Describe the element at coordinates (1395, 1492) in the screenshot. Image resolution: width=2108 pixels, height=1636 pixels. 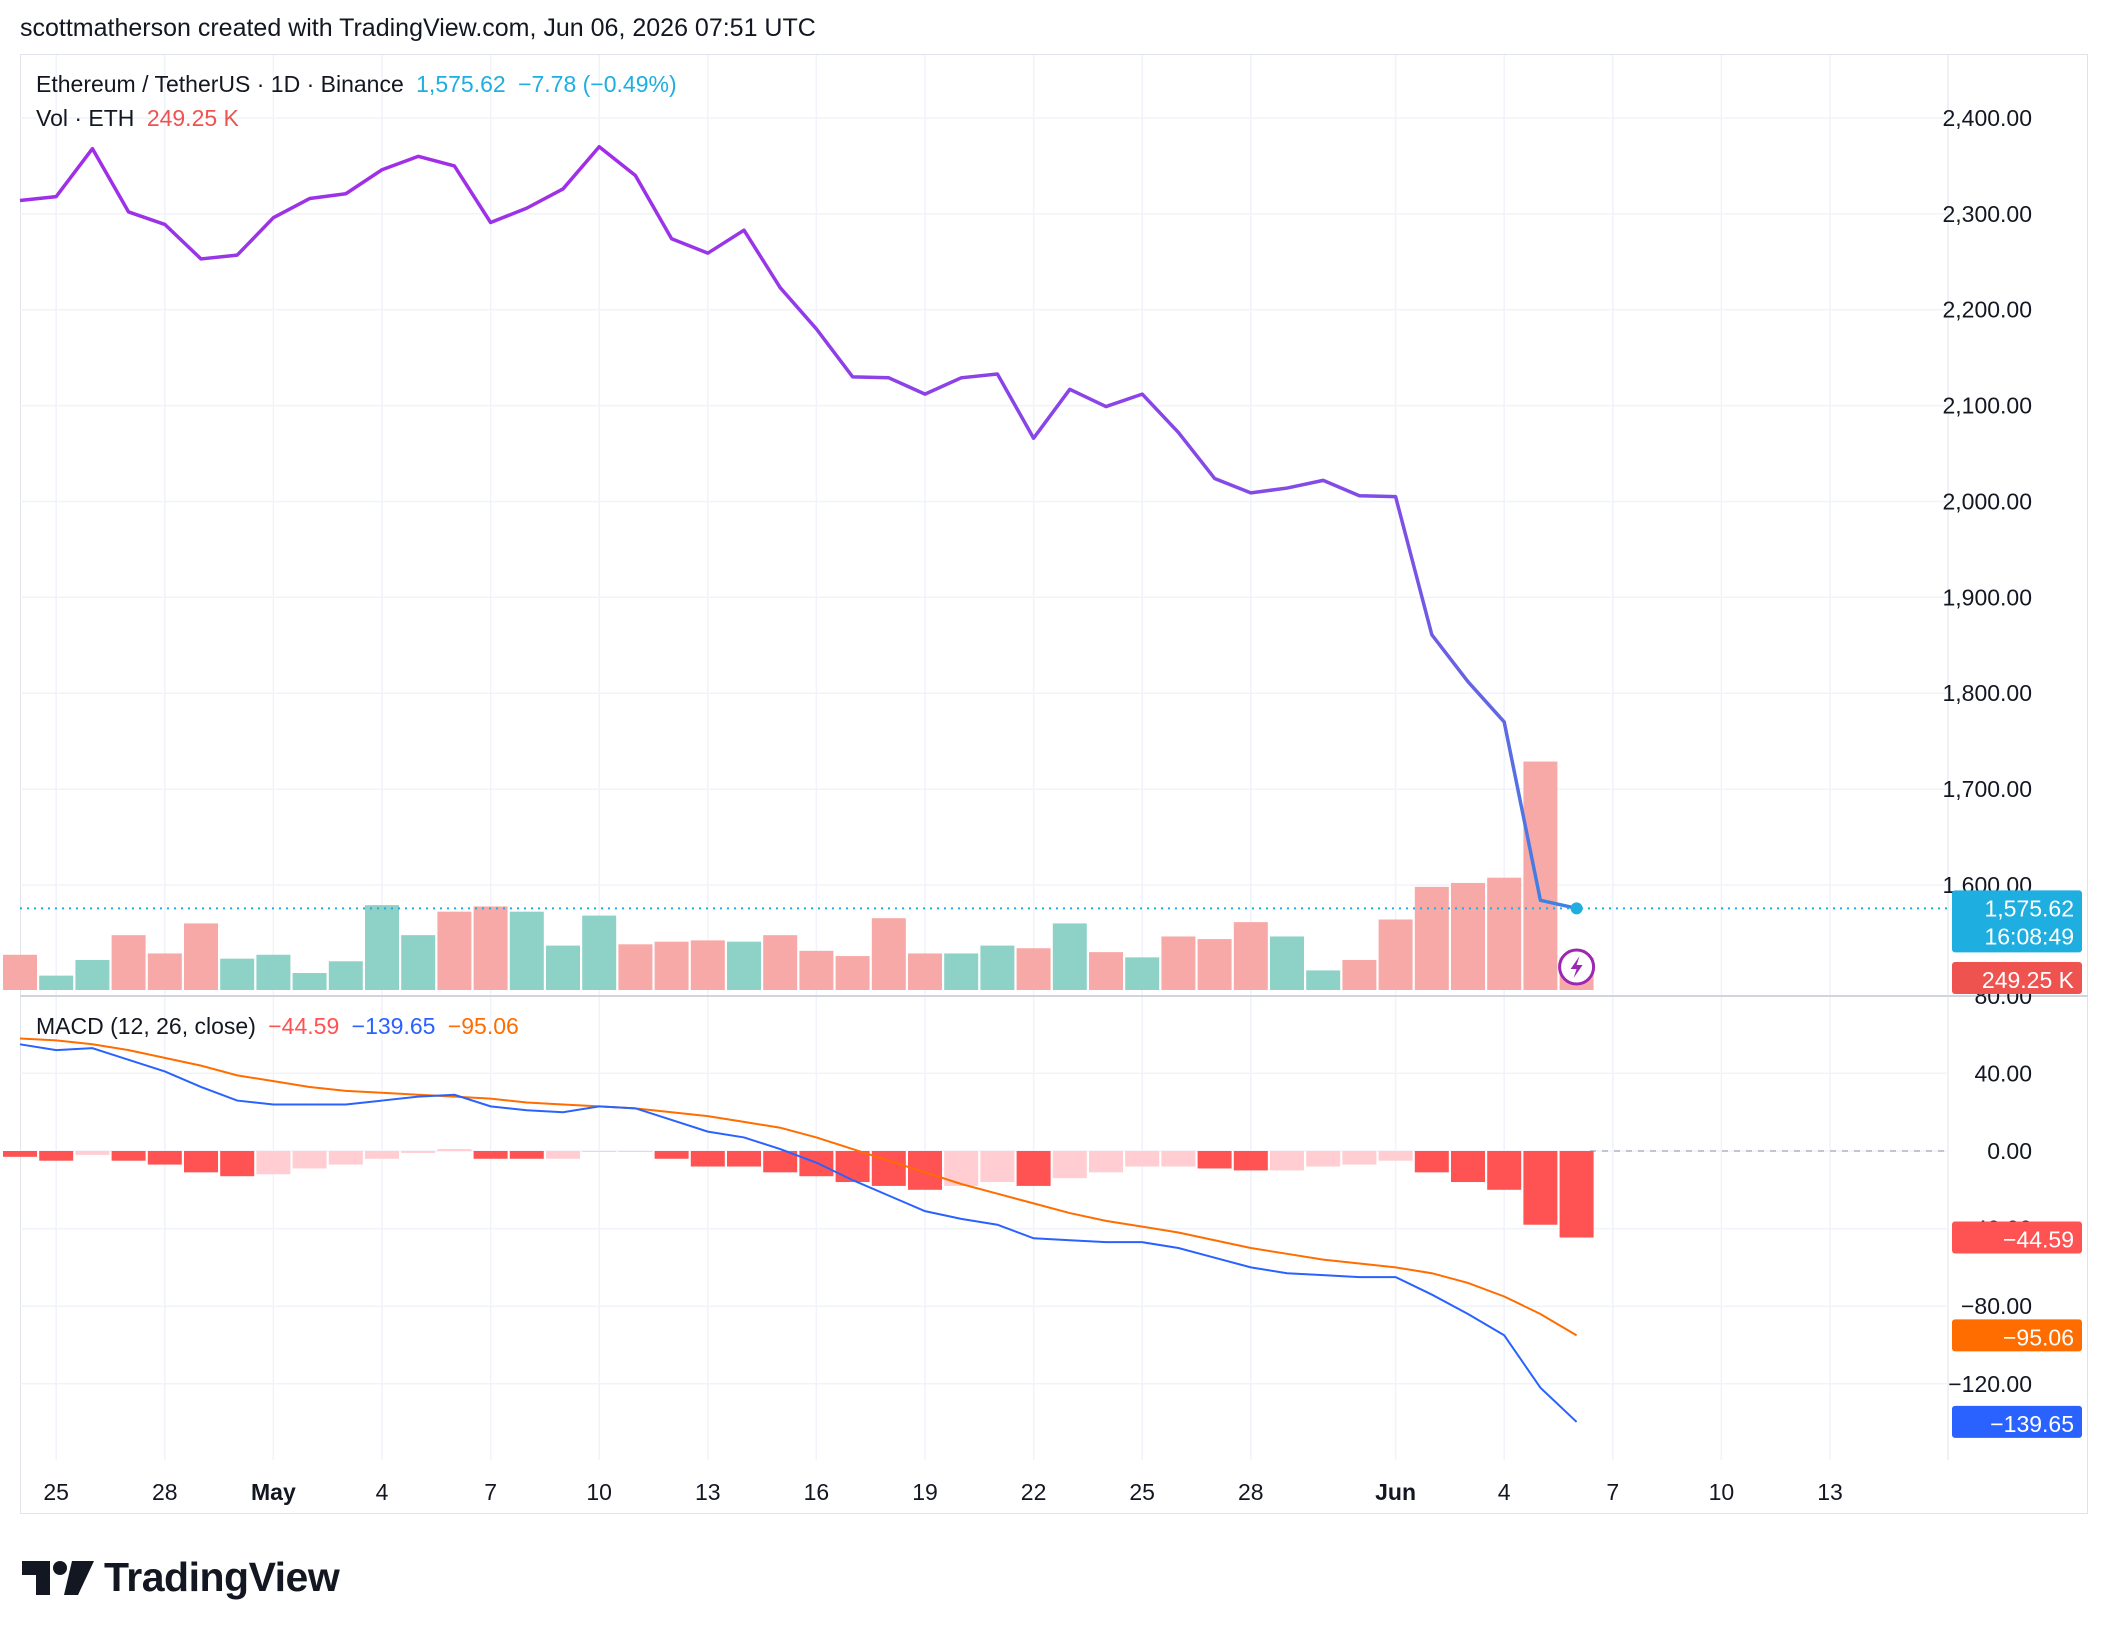
I see `x-tick-label: Jun` at that location.